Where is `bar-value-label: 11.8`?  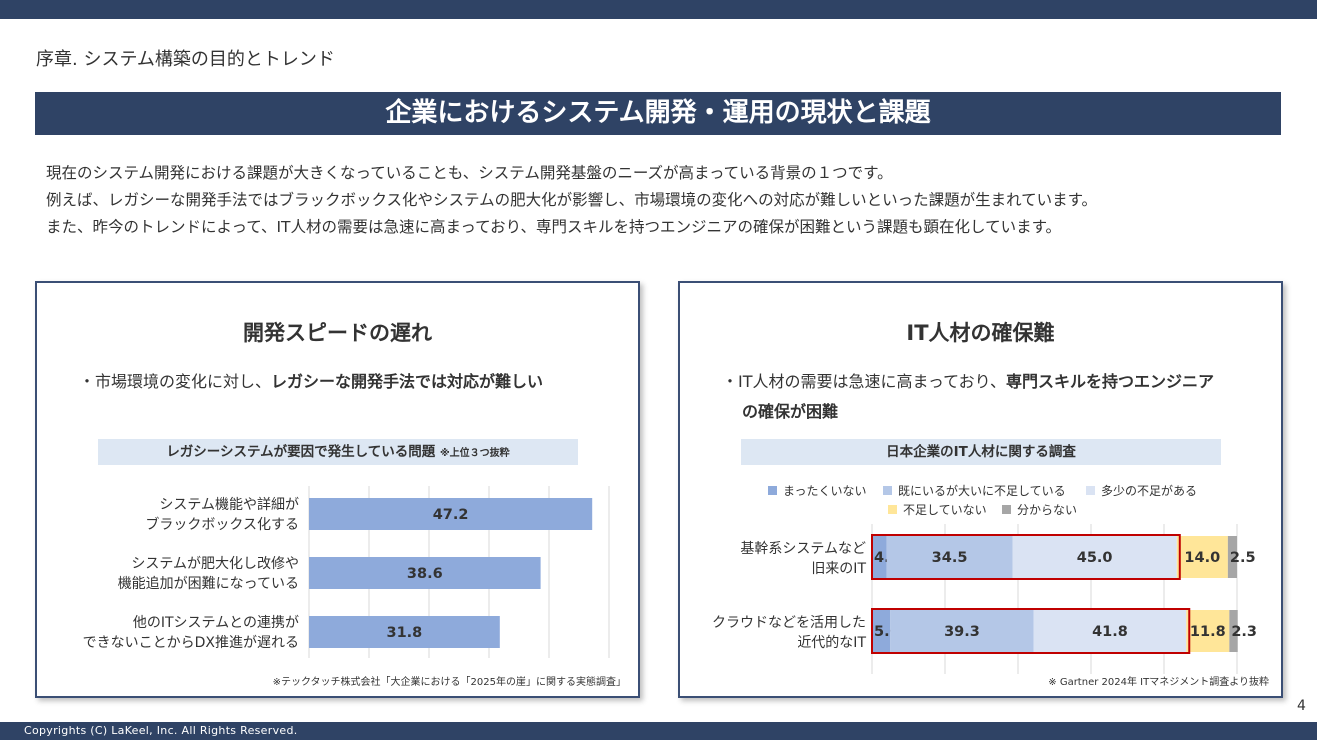
bar-value-label: 11.8 is located at coordinates (1208, 632).